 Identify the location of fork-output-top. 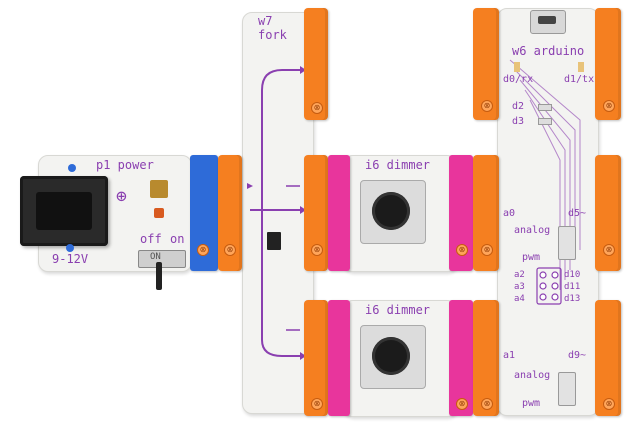
(316, 64).